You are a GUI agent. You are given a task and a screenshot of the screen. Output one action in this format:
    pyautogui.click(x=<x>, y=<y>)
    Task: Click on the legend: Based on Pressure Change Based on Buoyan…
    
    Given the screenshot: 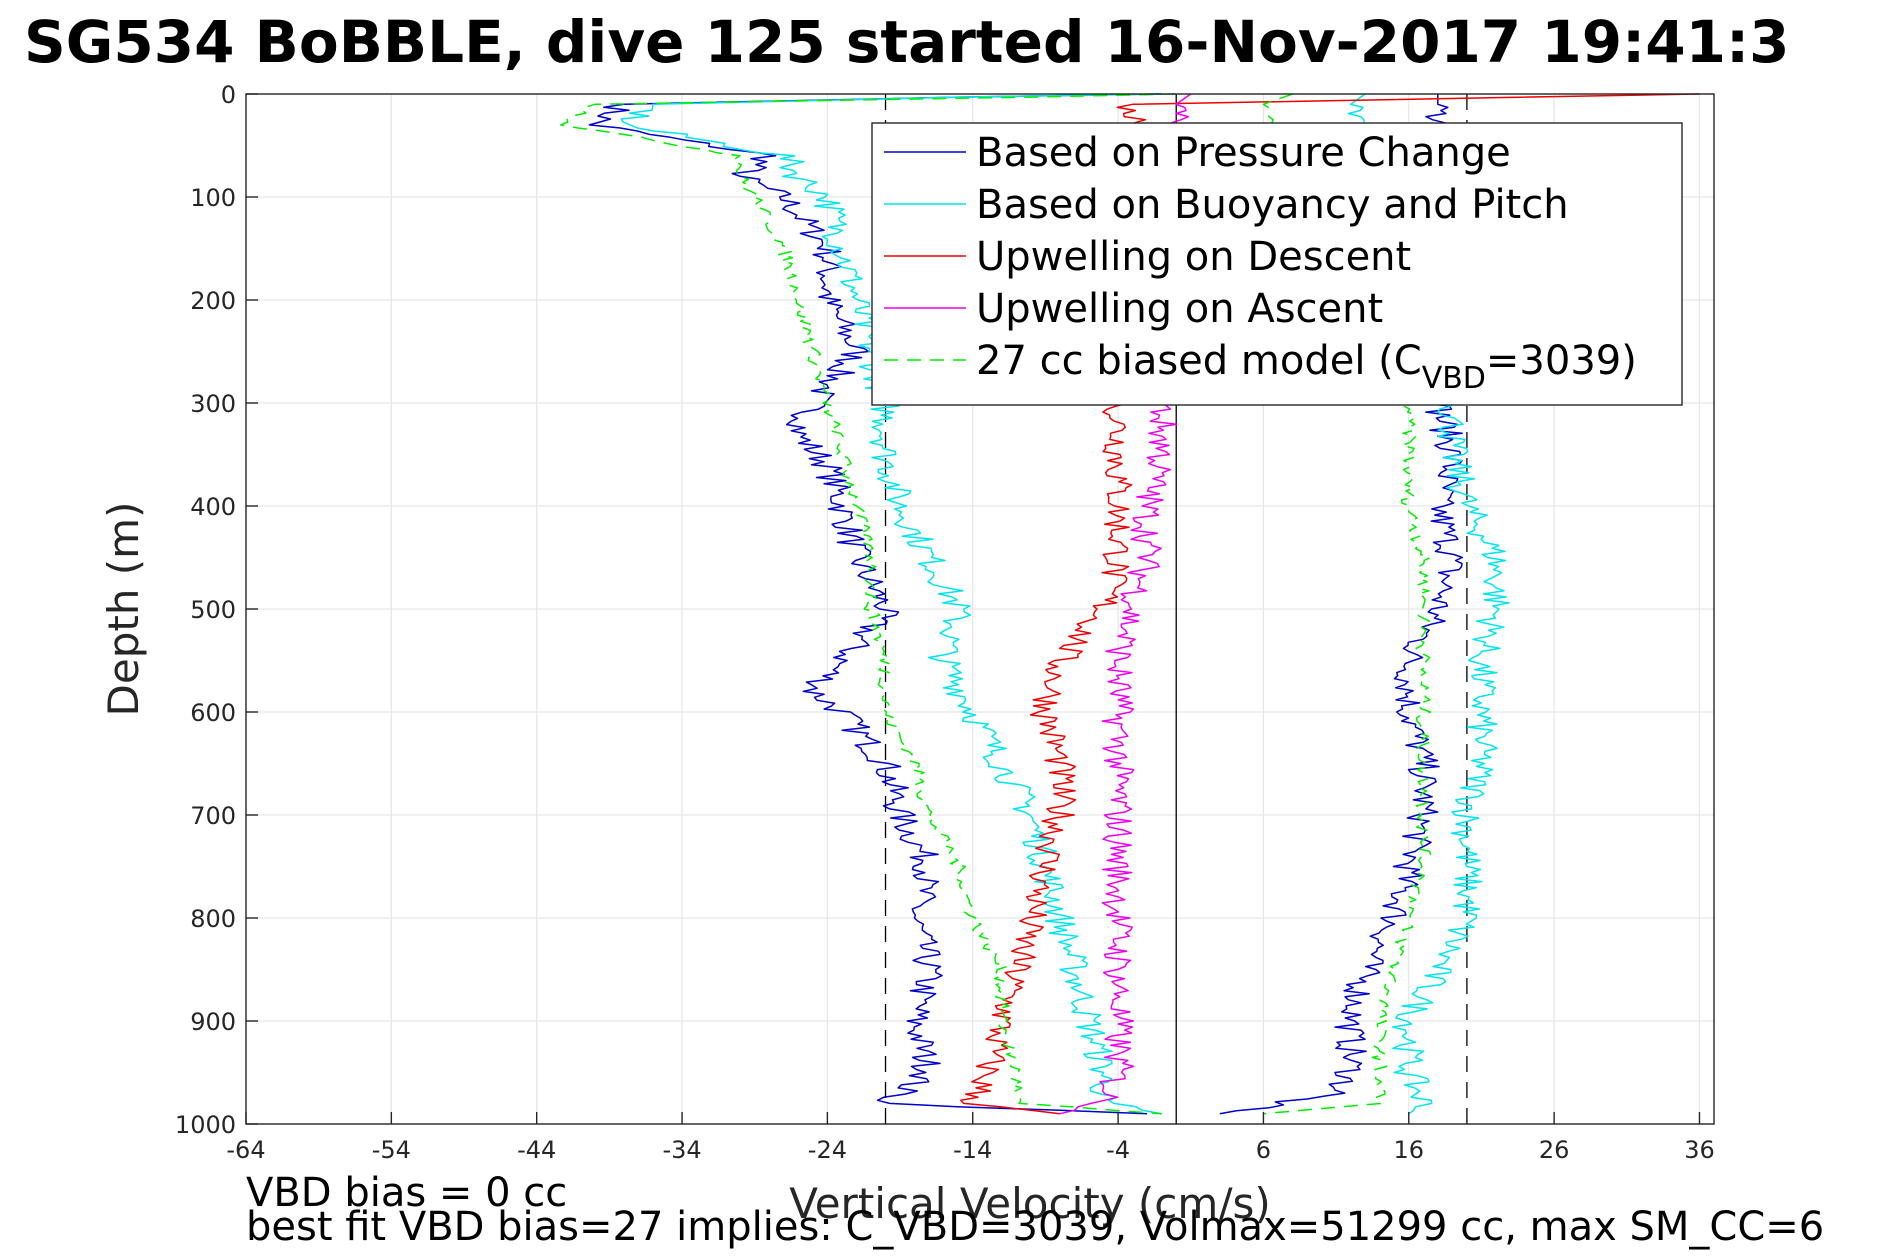 What is the action you would take?
    pyautogui.click(x=1277, y=264)
    